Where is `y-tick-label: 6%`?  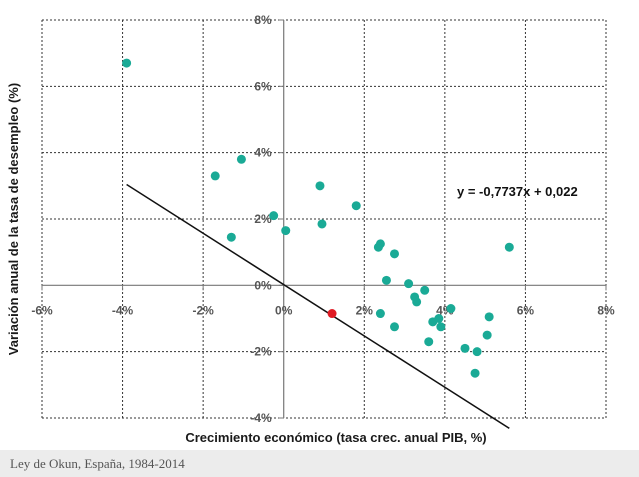 y-tick-label: 6% is located at coordinates (263, 86).